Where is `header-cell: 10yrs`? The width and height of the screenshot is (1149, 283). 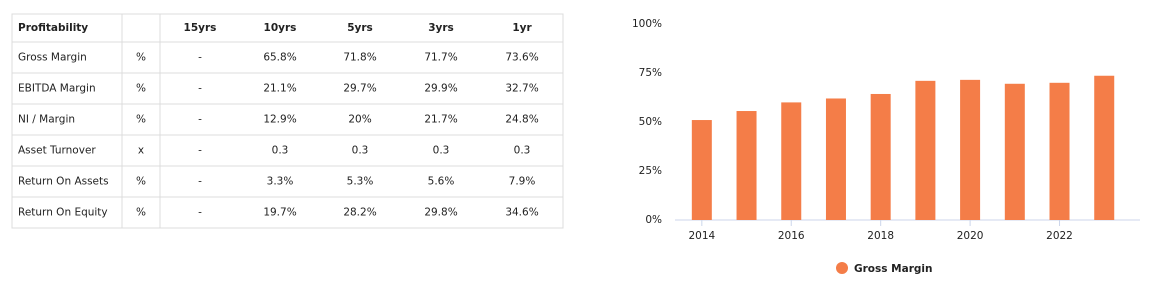 header-cell: 10yrs is located at coordinates (280, 28).